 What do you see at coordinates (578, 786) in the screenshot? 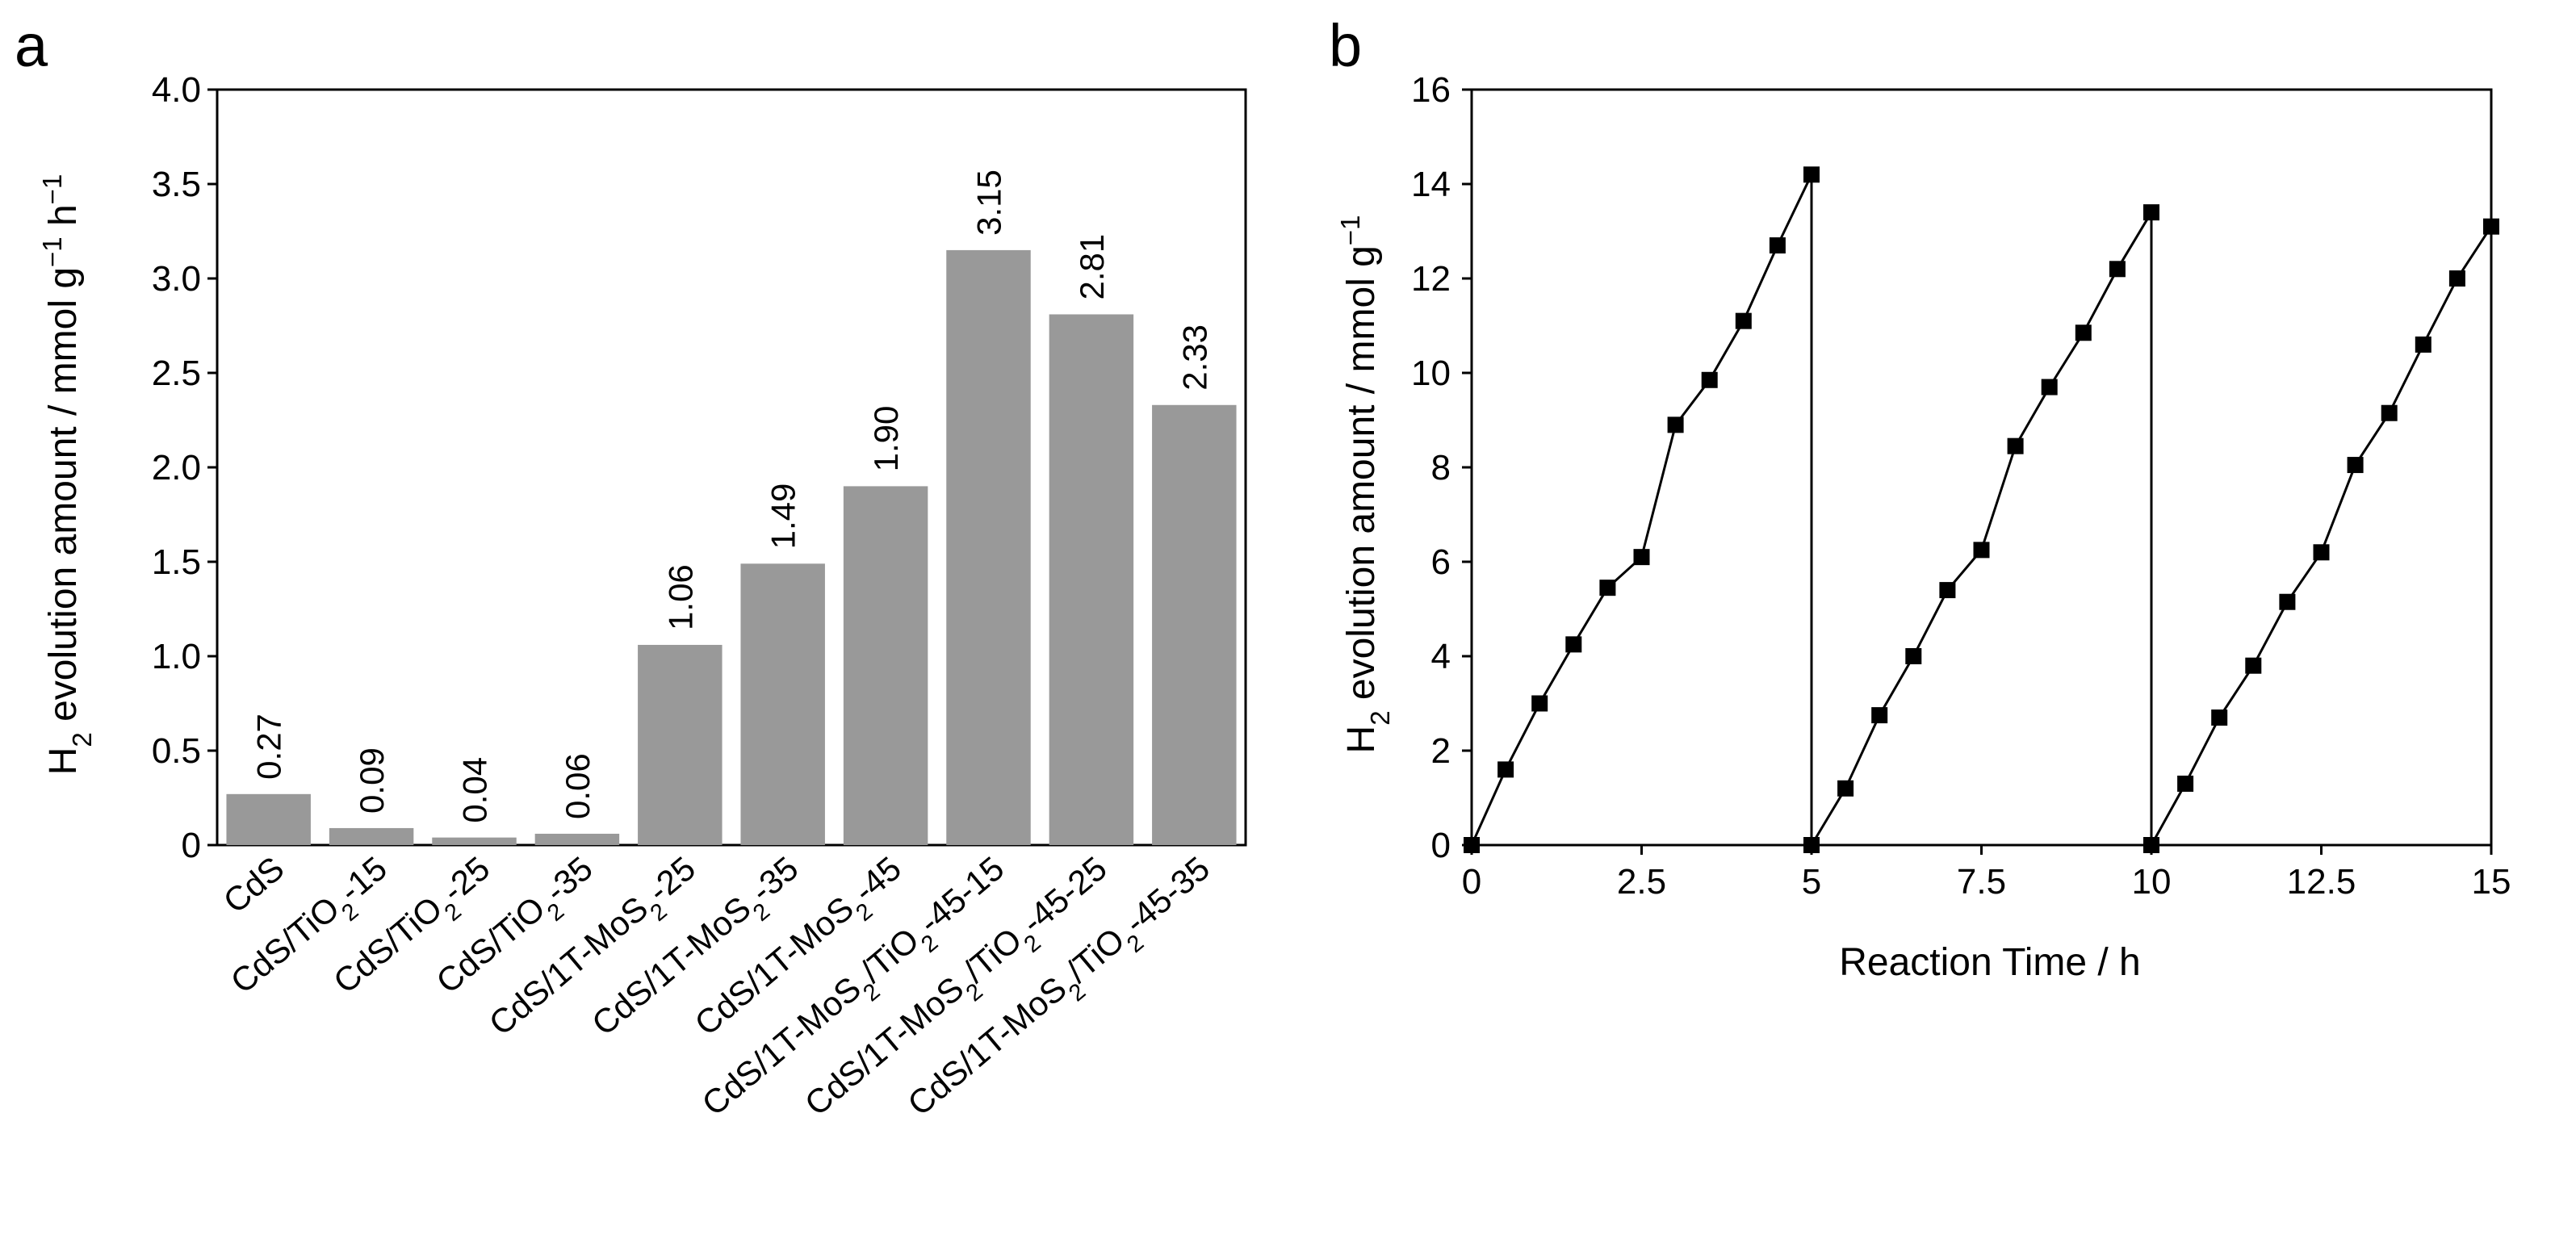
I see `bar-value-label: 0.06` at bounding box center [578, 786].